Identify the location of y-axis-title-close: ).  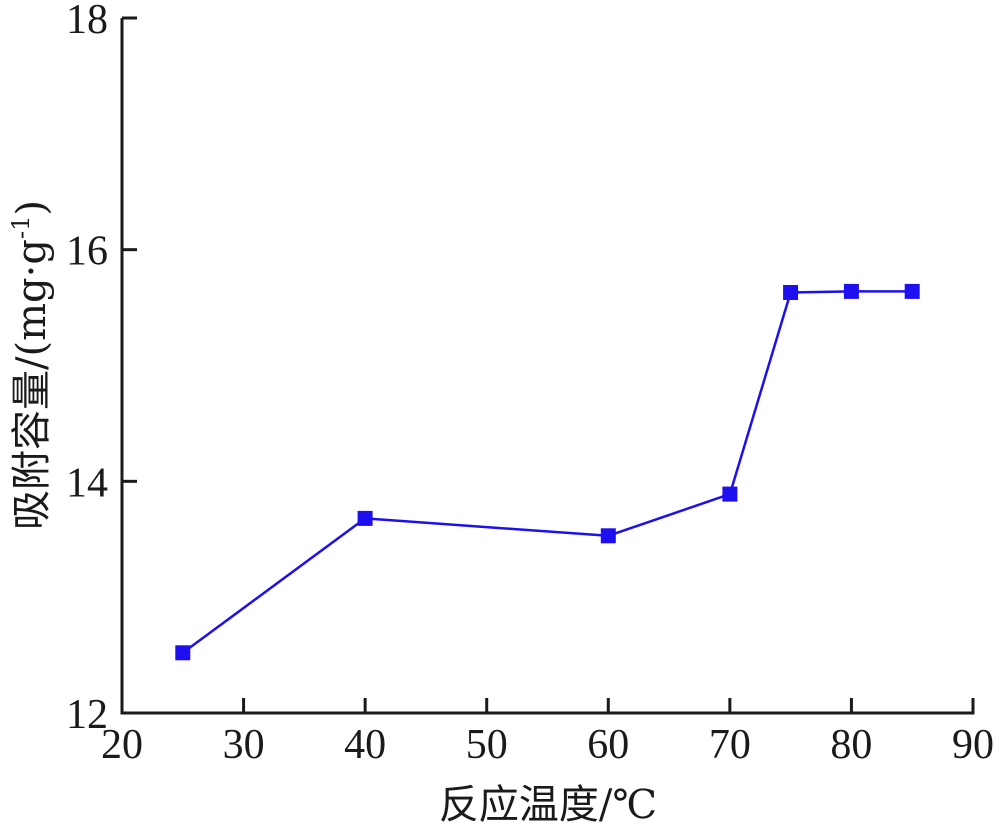
(32, 208).